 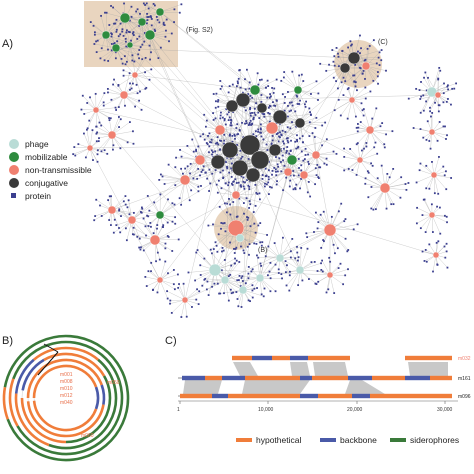 What do you see at coordinates (260, 278) in the screenshot?
I see `plasmid-node-phage` at bounding box center [260, 278].